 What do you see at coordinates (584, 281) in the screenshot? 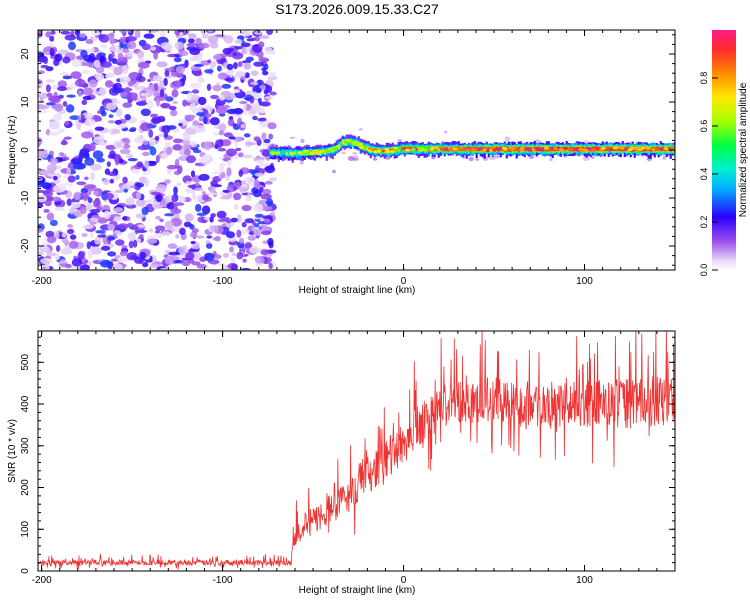
I see `spectrogram-x-tick-label: 100` at bounding box center [584, 281].